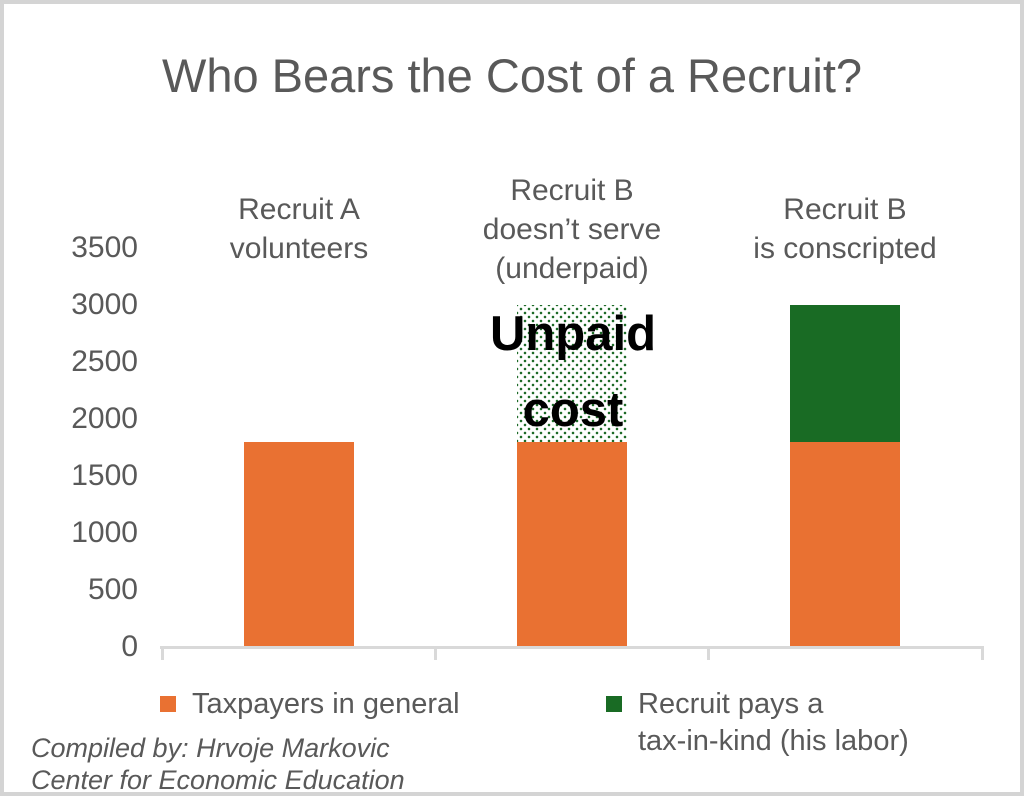  Describe the element at coordinates (218, 780) in the screenshot. I see `credit-line-2: Center for Economic Education` at that location.